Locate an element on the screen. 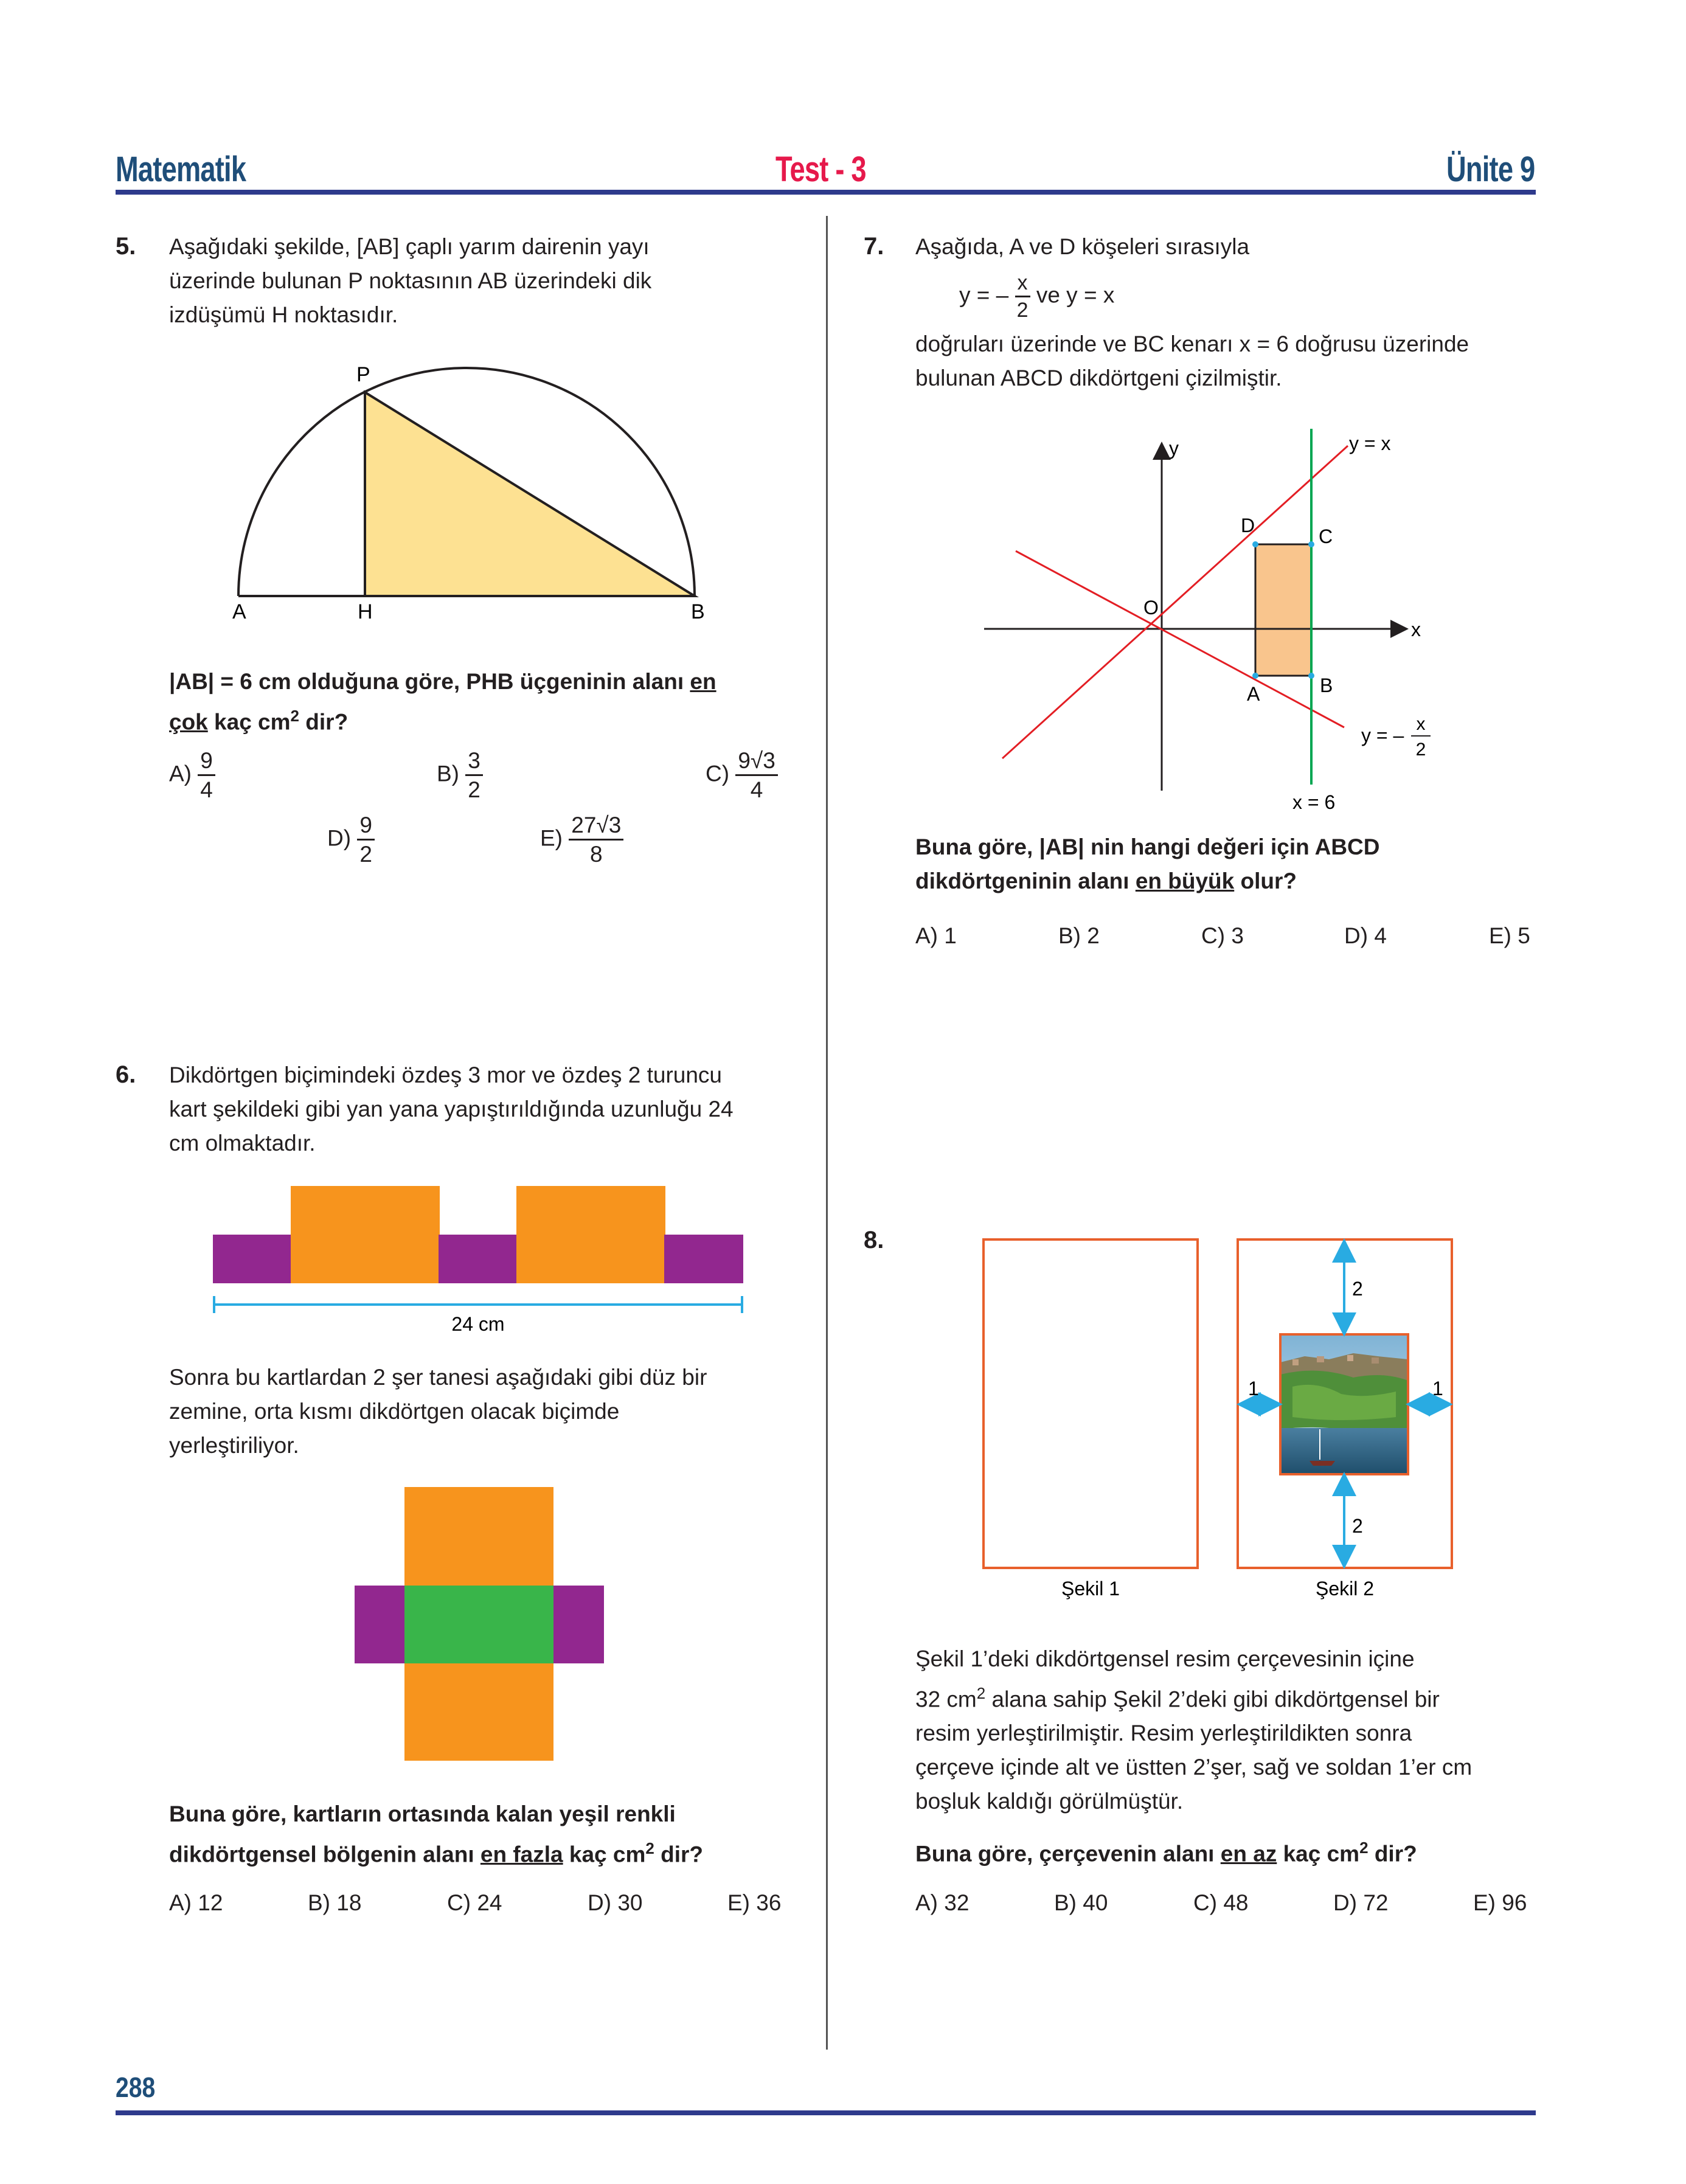 Image resolution: width=1686 pixels, height=2184 pixels. measure-label: 24 cm is located at coordinates (477, 1324).